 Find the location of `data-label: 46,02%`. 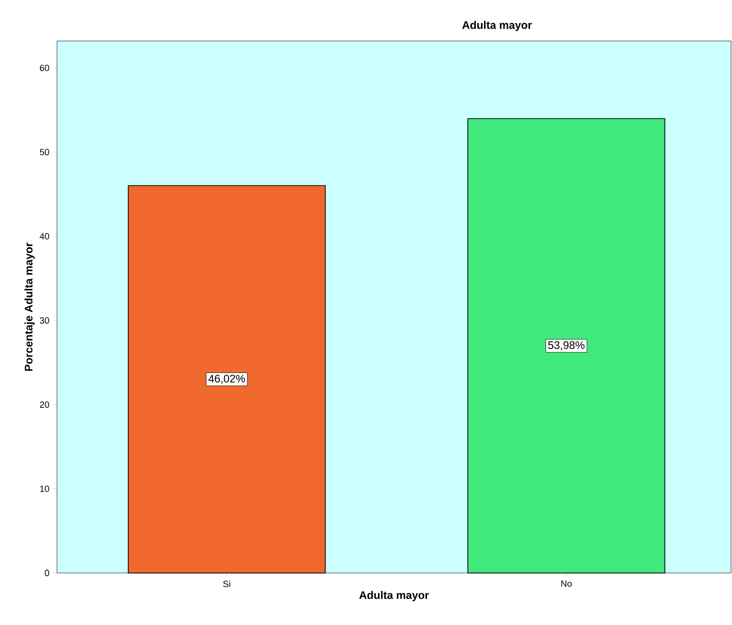

data-label: 46,02% is located at coordinates (226, 379).